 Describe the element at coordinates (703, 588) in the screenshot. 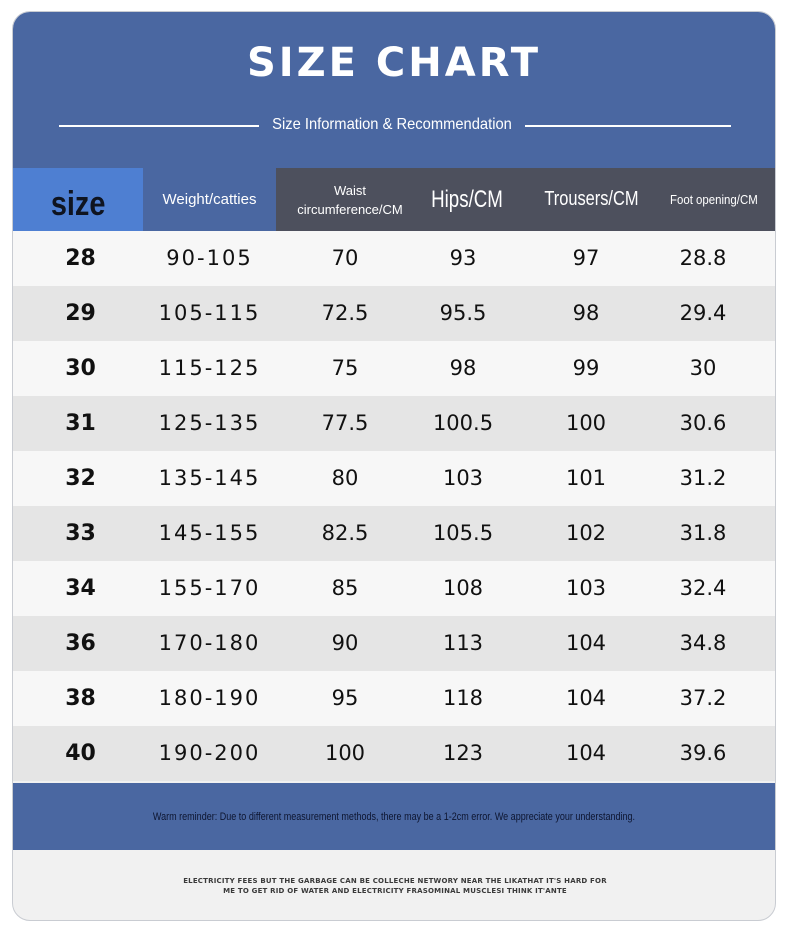

I see `cell-foot: 32.4` at that location.